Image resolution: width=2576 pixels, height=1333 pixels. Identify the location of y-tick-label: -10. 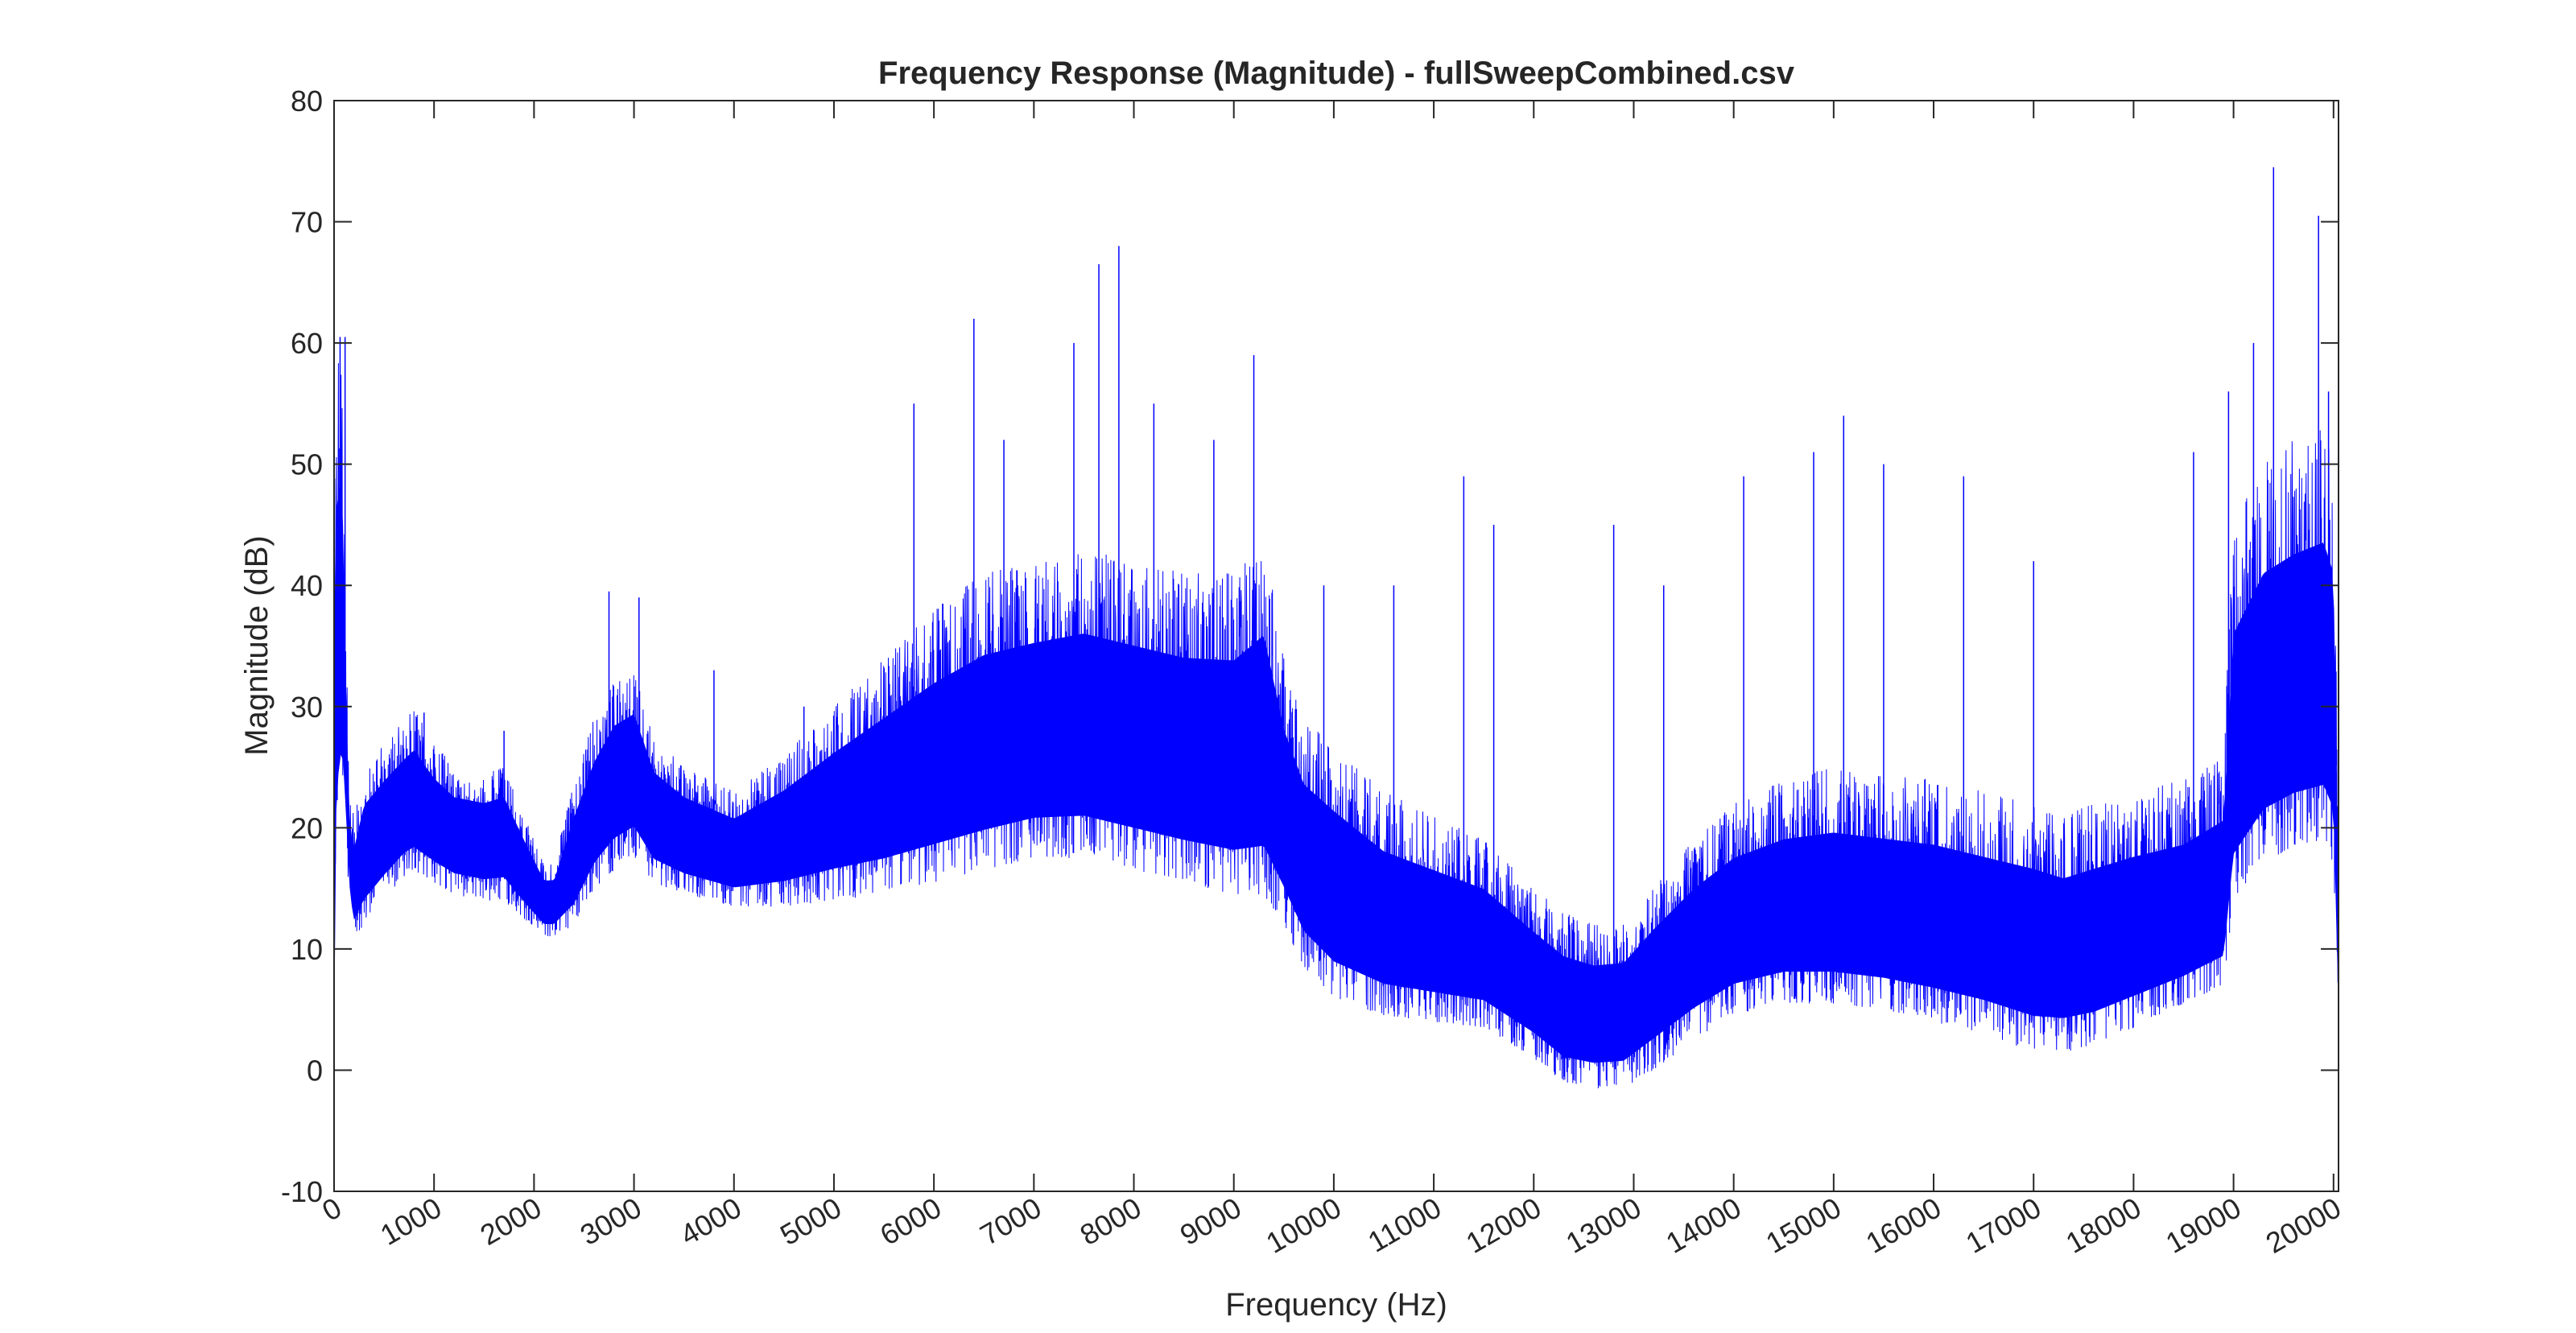
(302, 1191).